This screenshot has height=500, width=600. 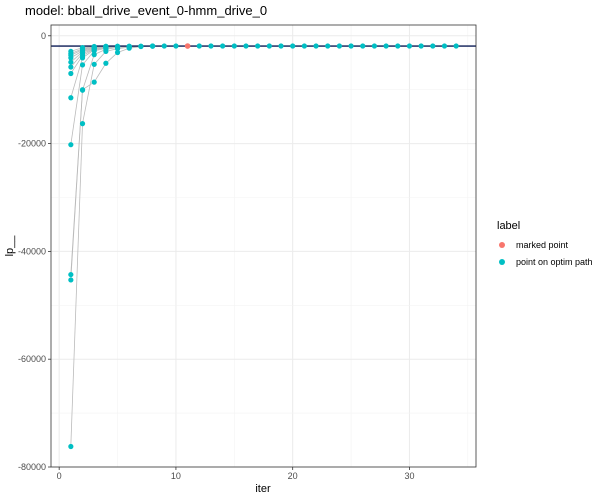 What do you see at coordinates (32, 359) in the screenshot?
I see `y-tick-label: -60000` at bounding box center [32, 359].